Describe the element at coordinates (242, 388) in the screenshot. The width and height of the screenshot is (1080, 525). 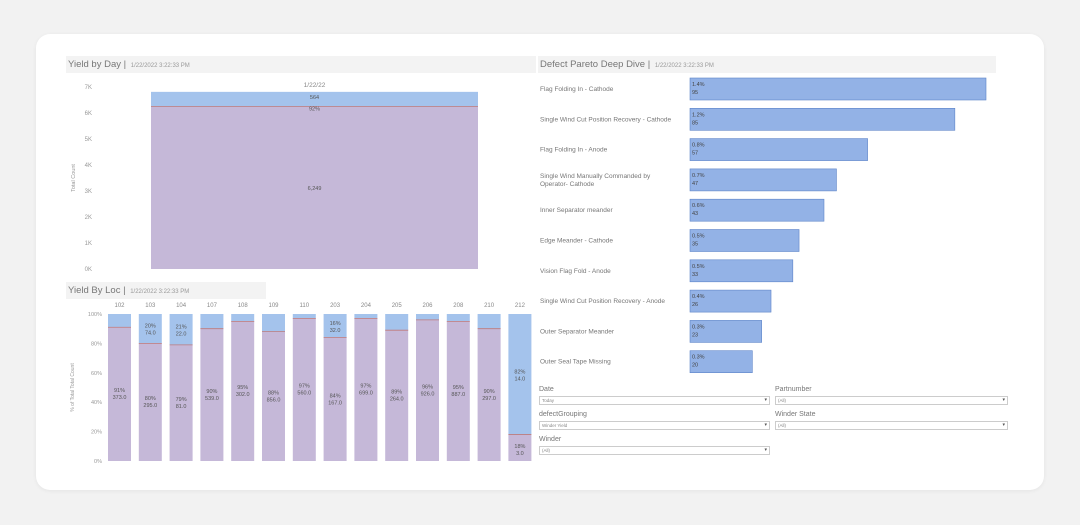
I see `data-label-pass-pct: 95%` at that location.